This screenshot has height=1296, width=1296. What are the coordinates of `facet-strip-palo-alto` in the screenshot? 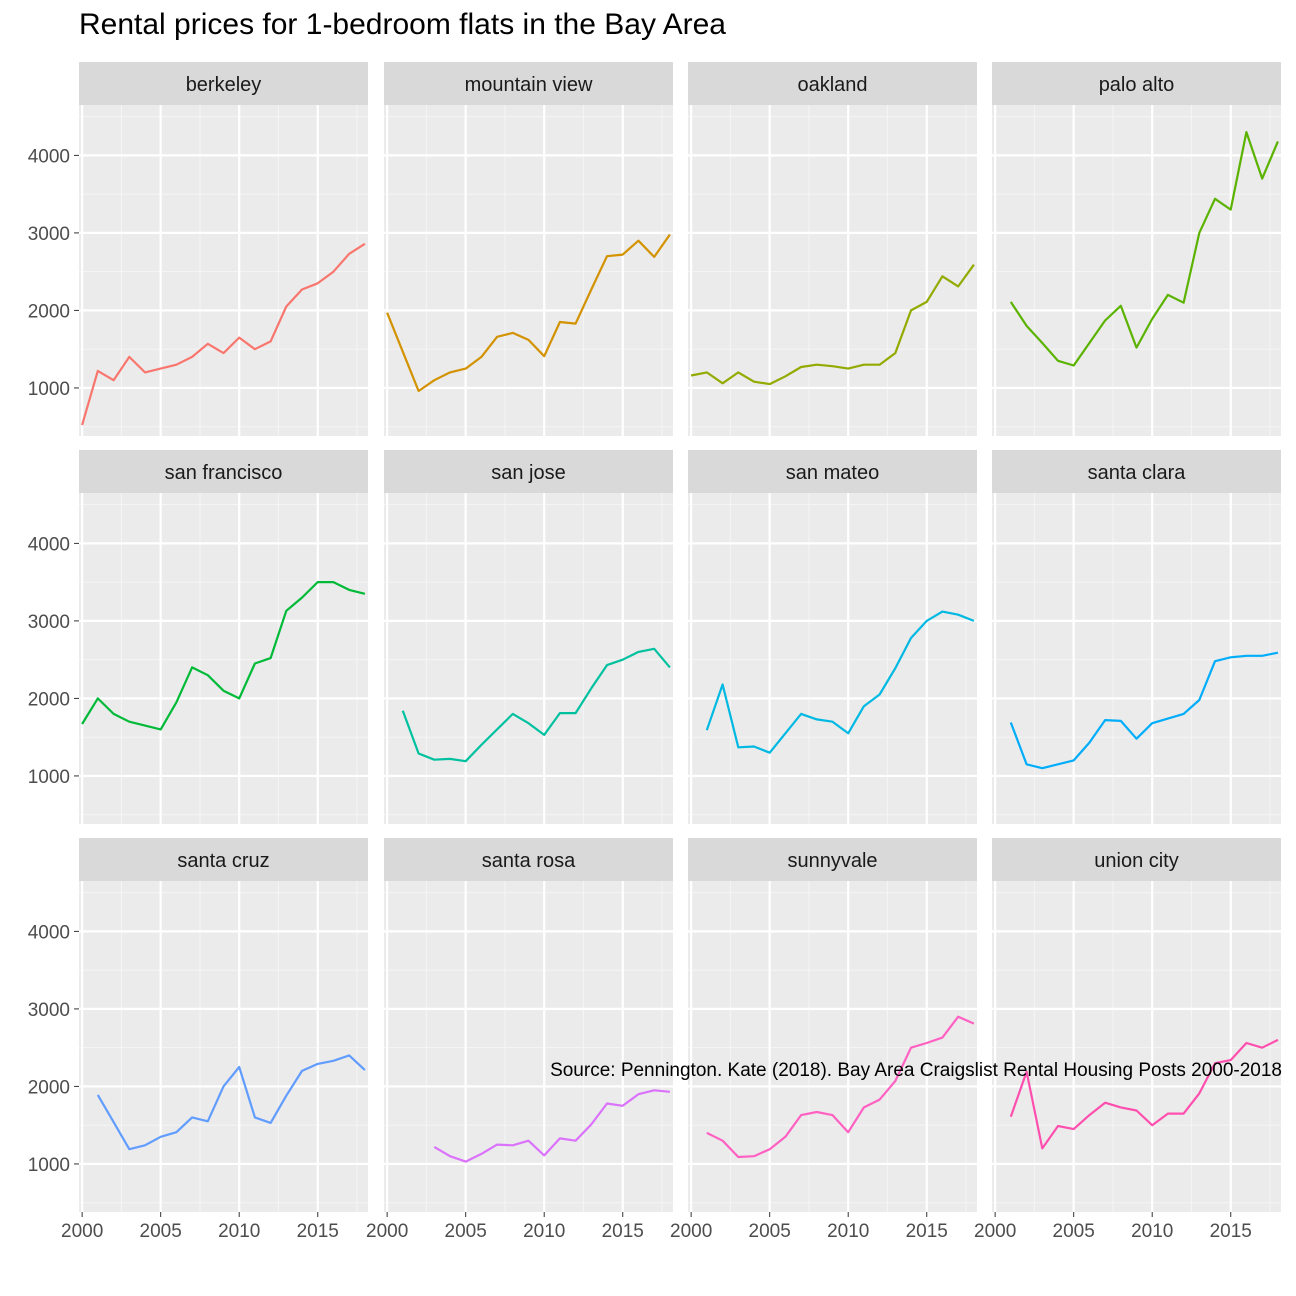 It's located at (1136, 83).